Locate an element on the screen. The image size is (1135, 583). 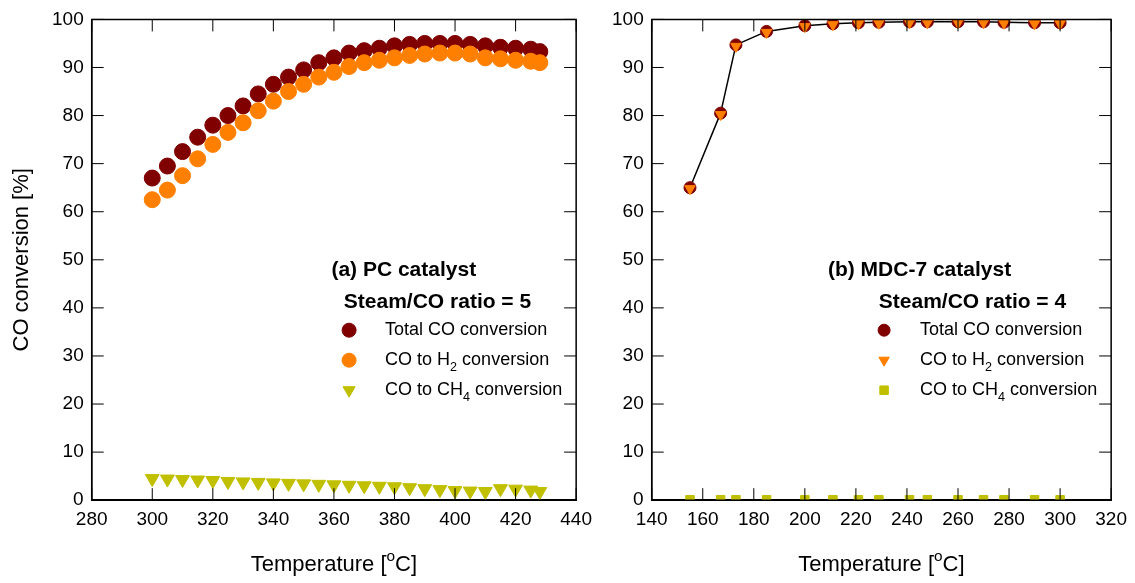
x-tick-label: 140 is located at coordinates (651, 518).